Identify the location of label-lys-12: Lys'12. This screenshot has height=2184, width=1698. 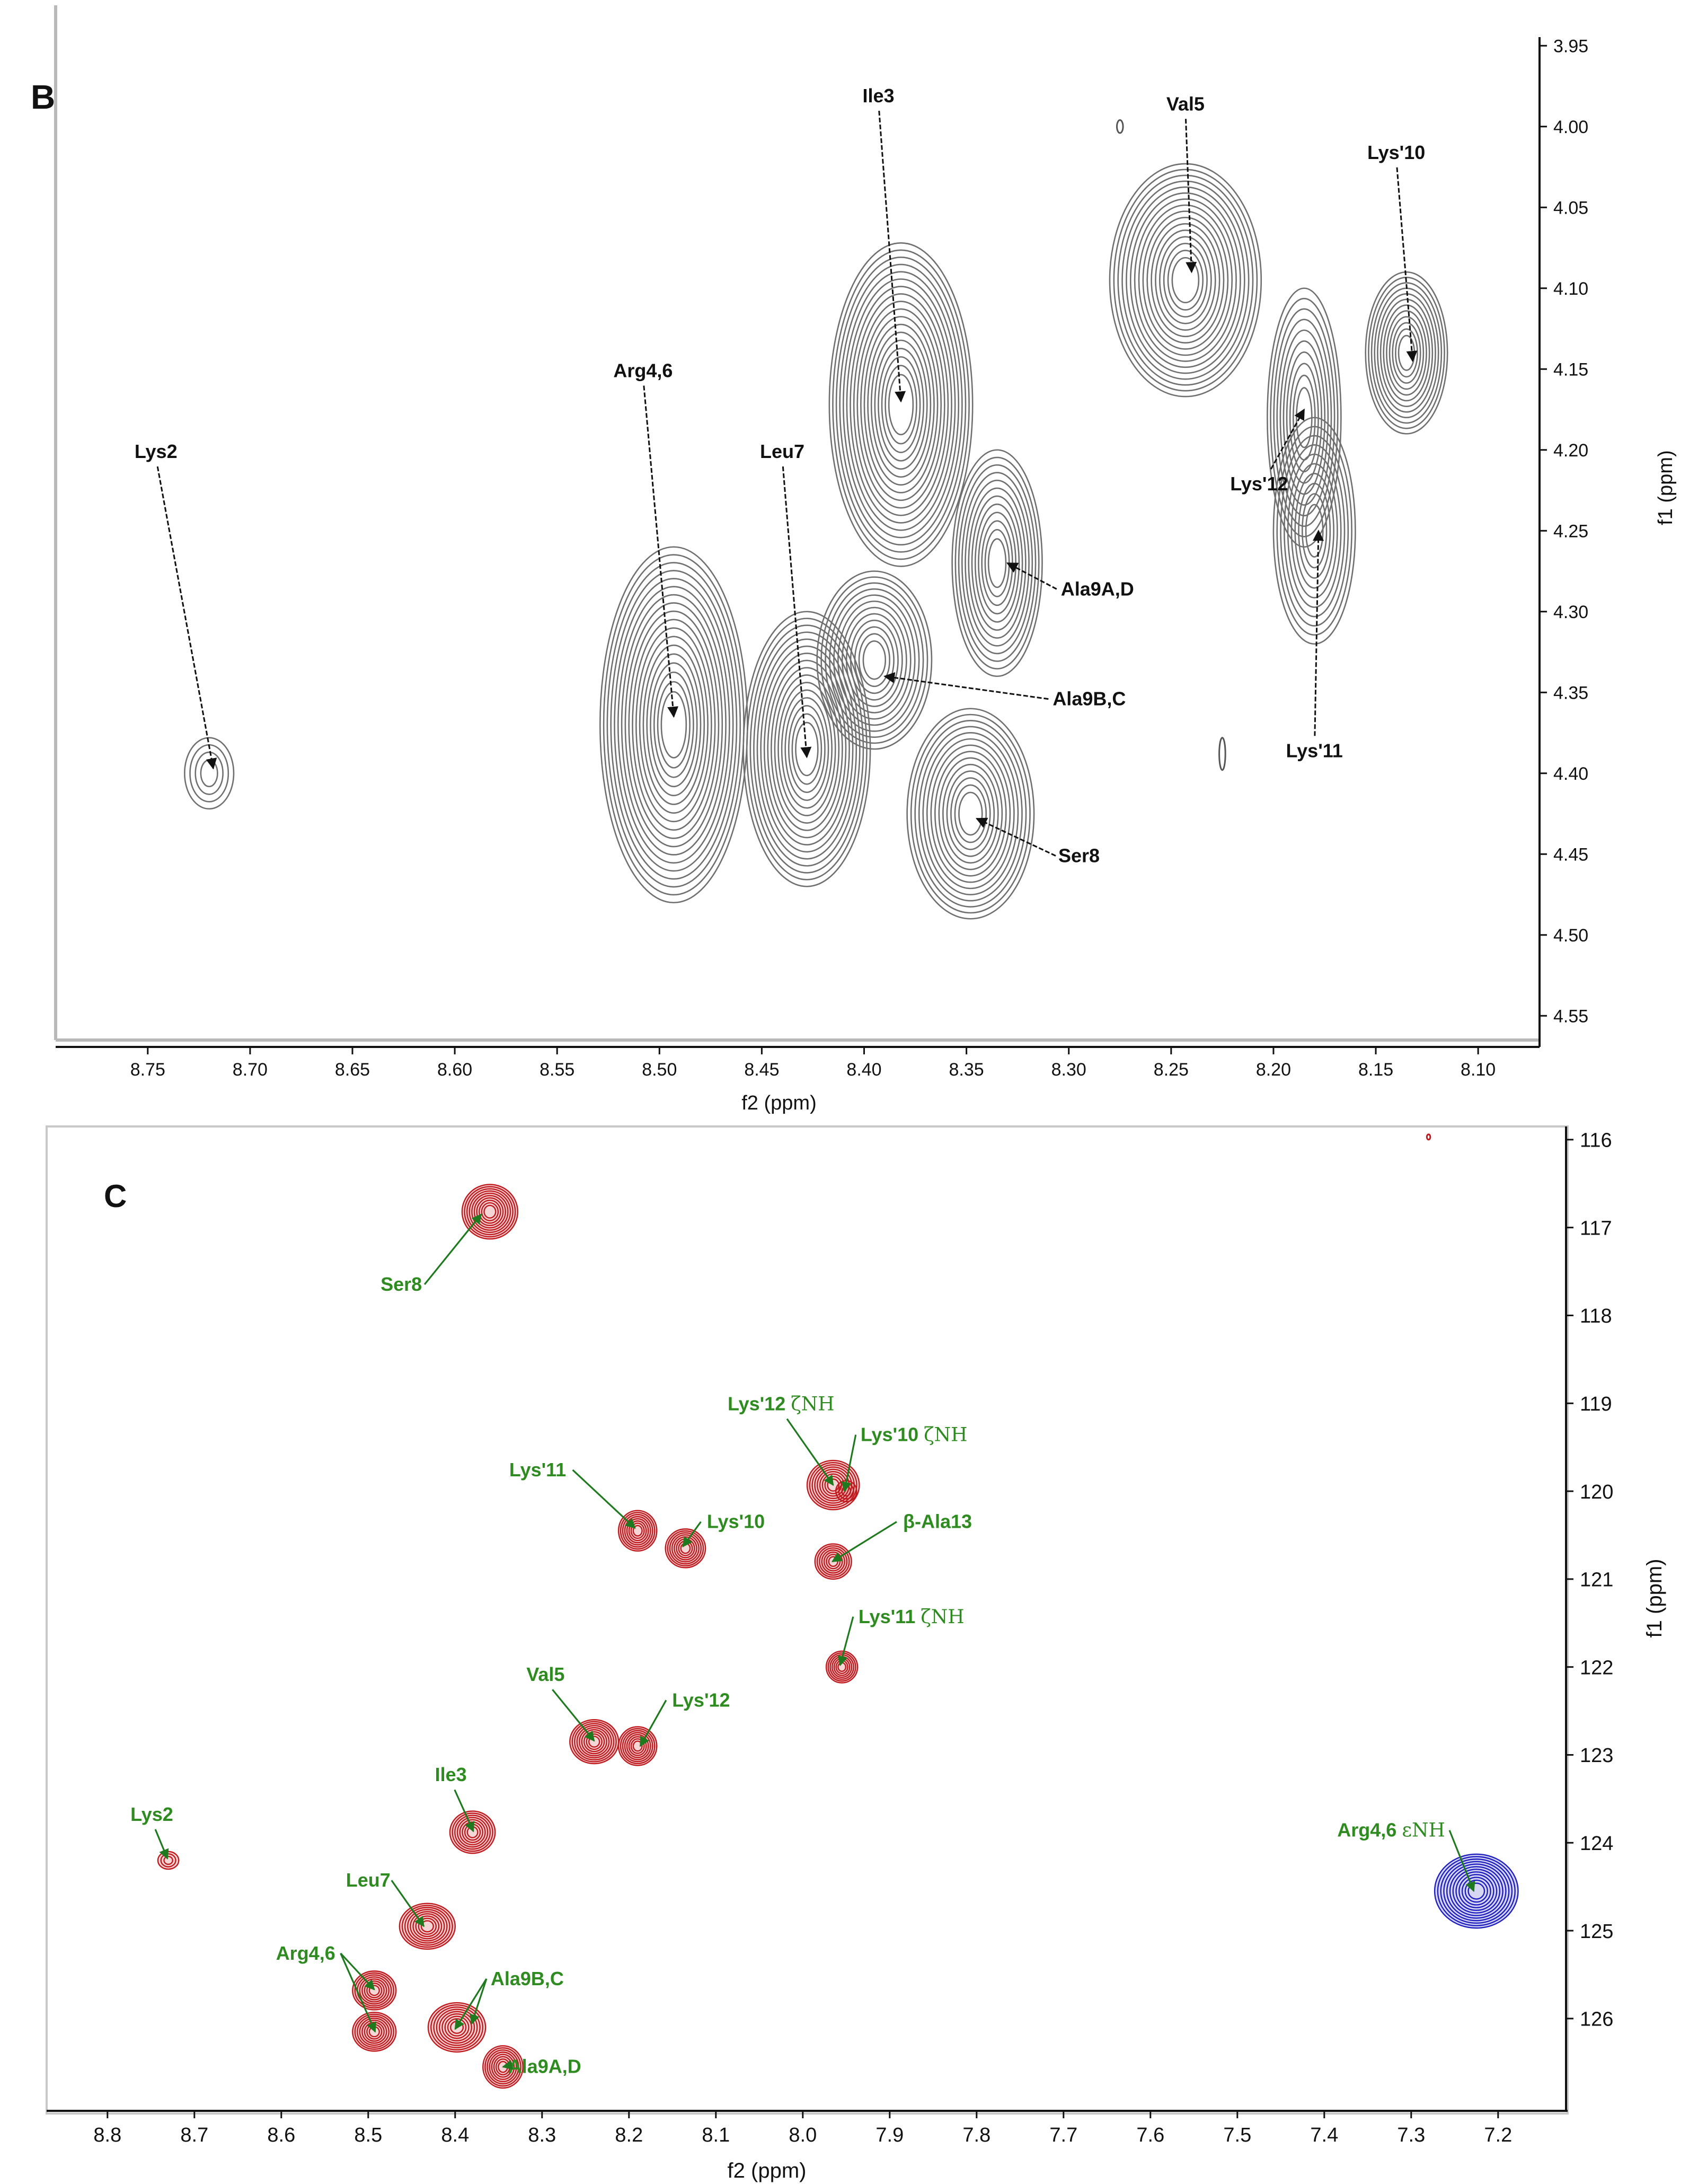
(701, 1700).